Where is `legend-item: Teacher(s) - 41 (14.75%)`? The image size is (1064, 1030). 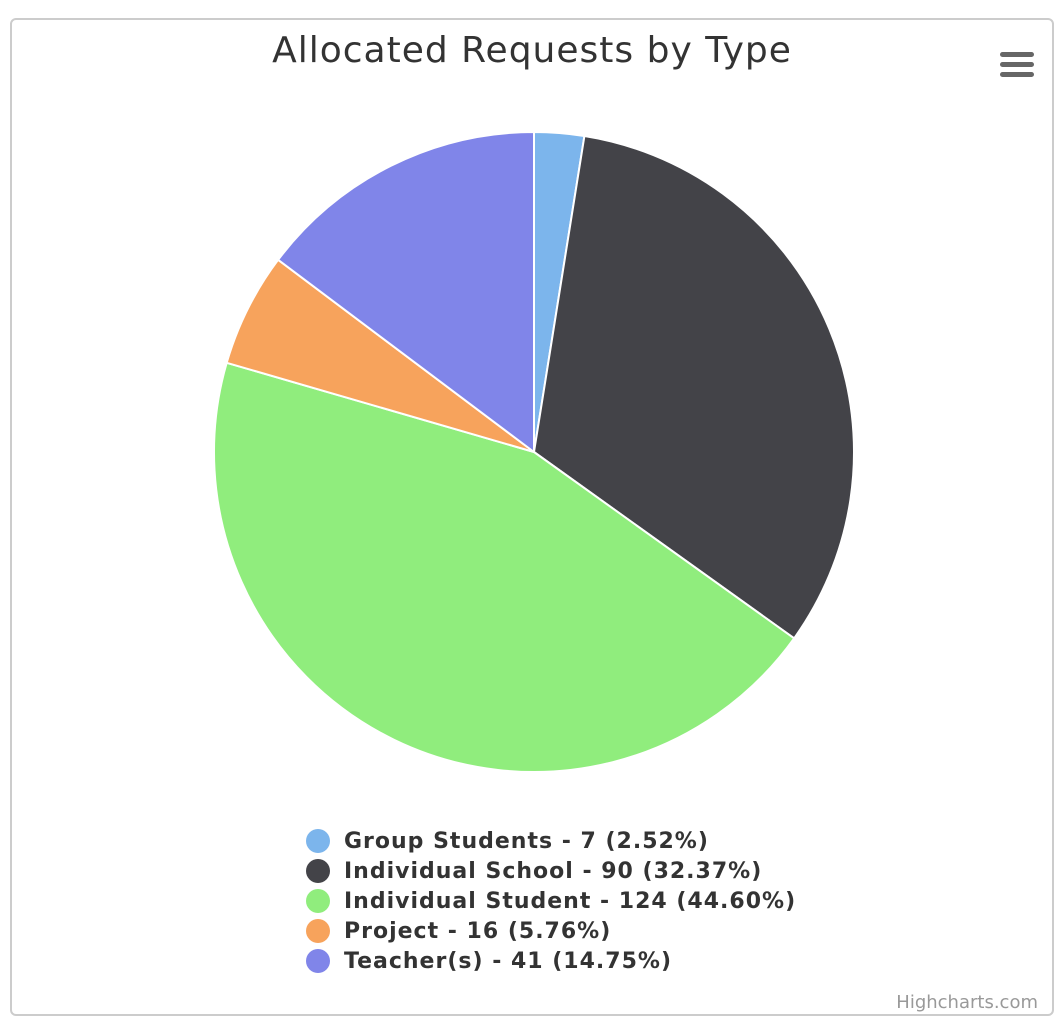 legend-item: Teacher(s) - 41 (14.75%) is located at coordinates (551, 961).